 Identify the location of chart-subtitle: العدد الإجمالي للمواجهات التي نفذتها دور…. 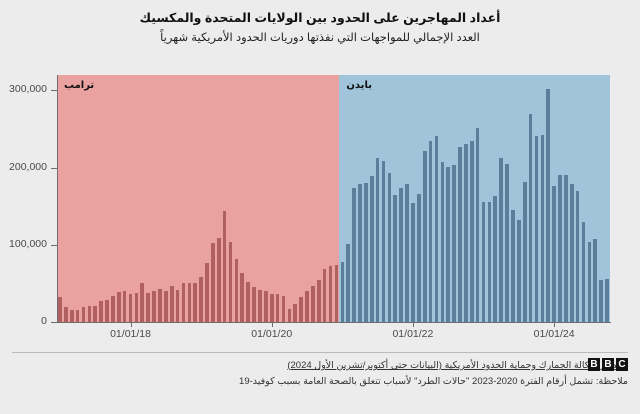
(320, 38).